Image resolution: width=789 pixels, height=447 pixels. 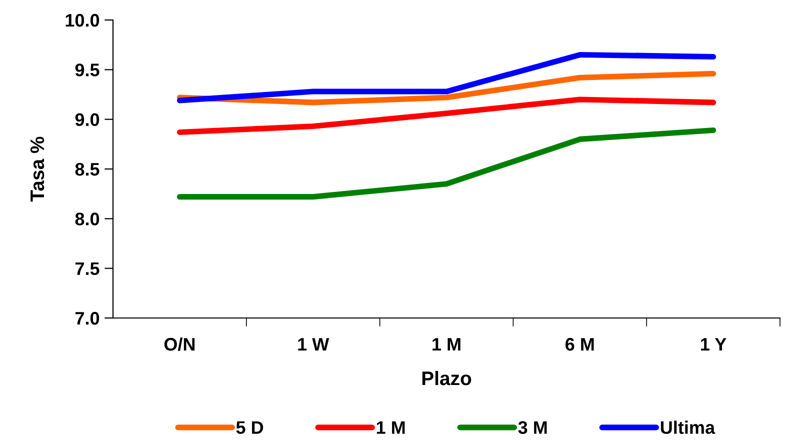 What do you see at coordinates (688, 427) in the screenshot?
I see `legend-label: Ultima` at bounding box center [688, 427].